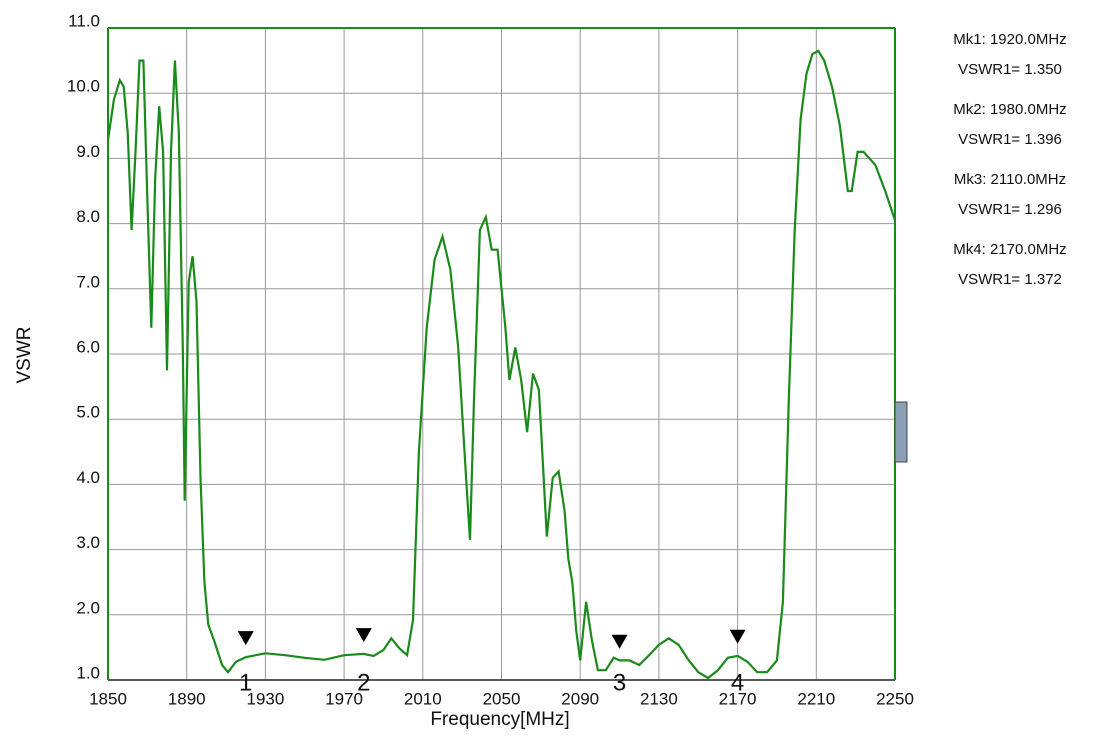 This screenshot has height=742, width=1103. Describe the element at coordinates (1009, 249) in the screenshot. I see `marker-readout: Mk4: 2170.0MHz` at that location.